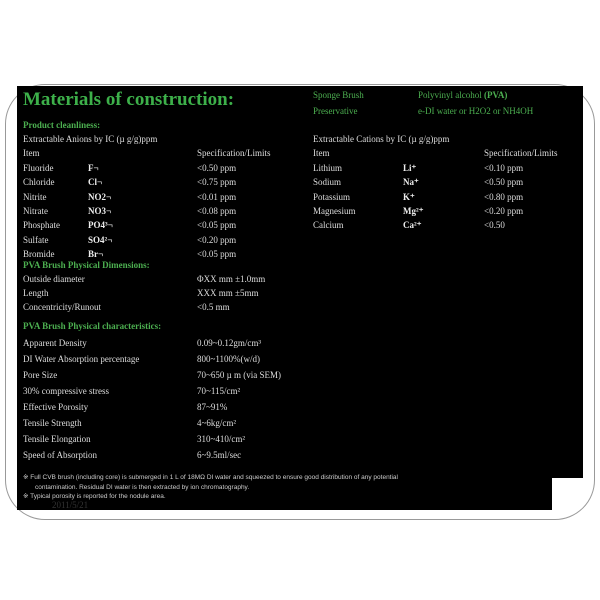 This screenshot has height=600, width=600. What do you see at coordinates (334, 210) in the screenshot?
I see `cation-name: Magnesium` at bounding box center [334, 210].